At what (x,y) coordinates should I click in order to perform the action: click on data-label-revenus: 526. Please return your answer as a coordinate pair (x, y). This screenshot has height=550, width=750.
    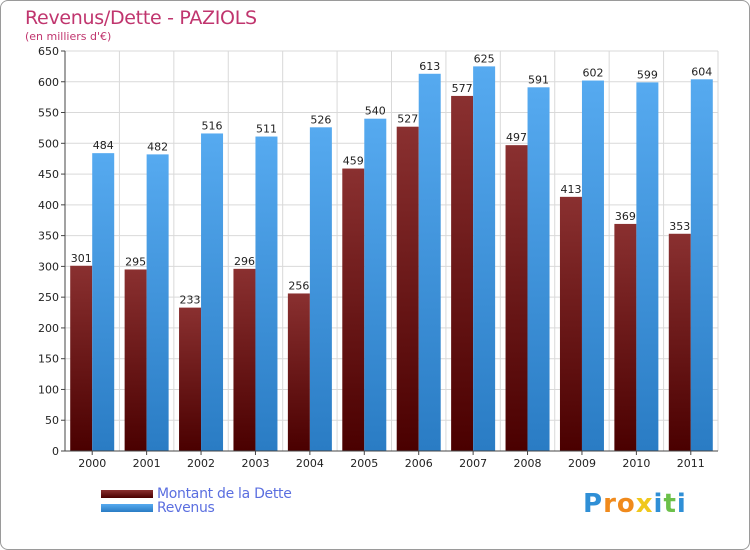
    Looking at the image, I should click on (320, 119).